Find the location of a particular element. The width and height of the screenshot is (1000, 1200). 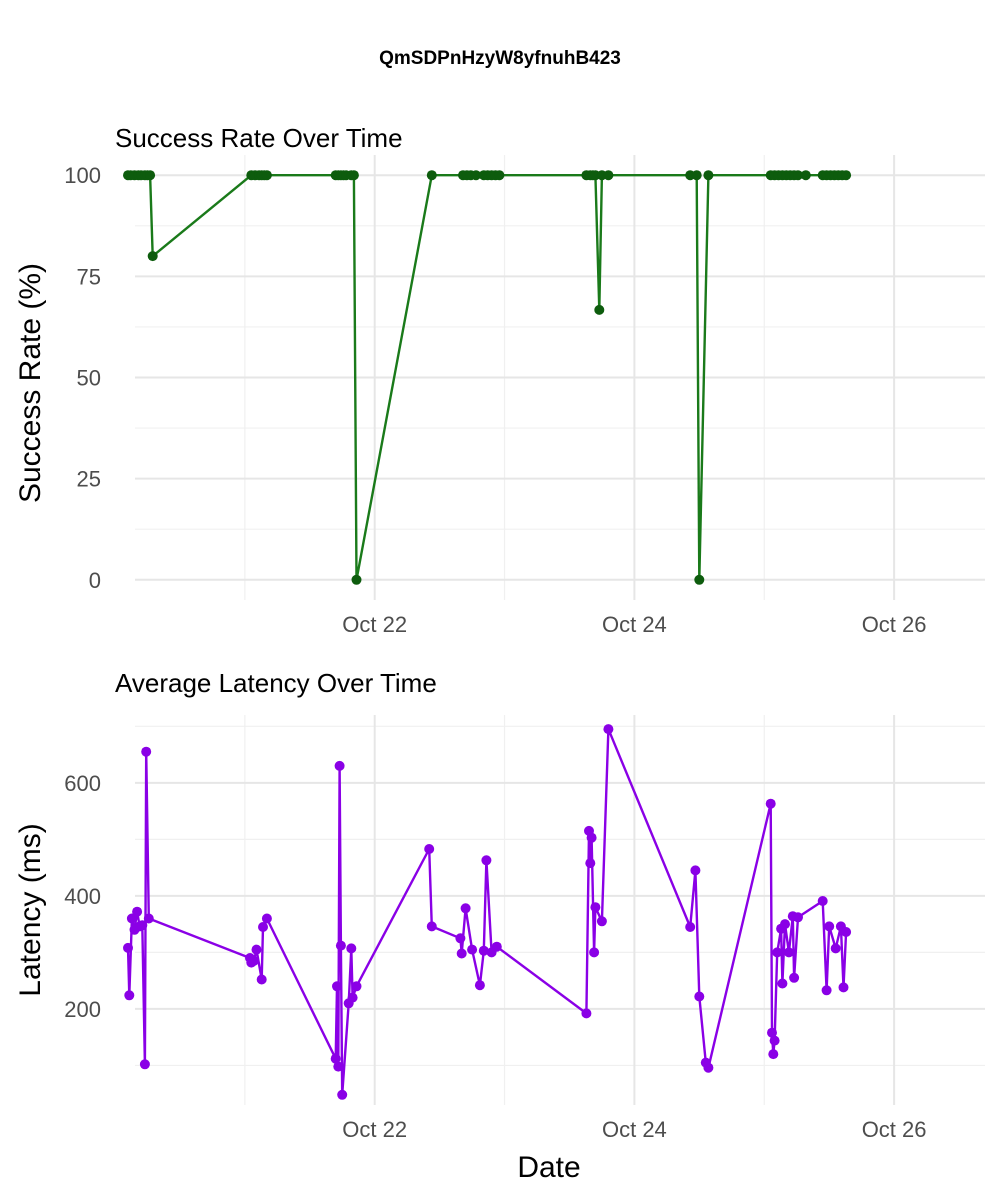

success-panel-title: Success Rate Over Time is located at coordinates (259, 138).